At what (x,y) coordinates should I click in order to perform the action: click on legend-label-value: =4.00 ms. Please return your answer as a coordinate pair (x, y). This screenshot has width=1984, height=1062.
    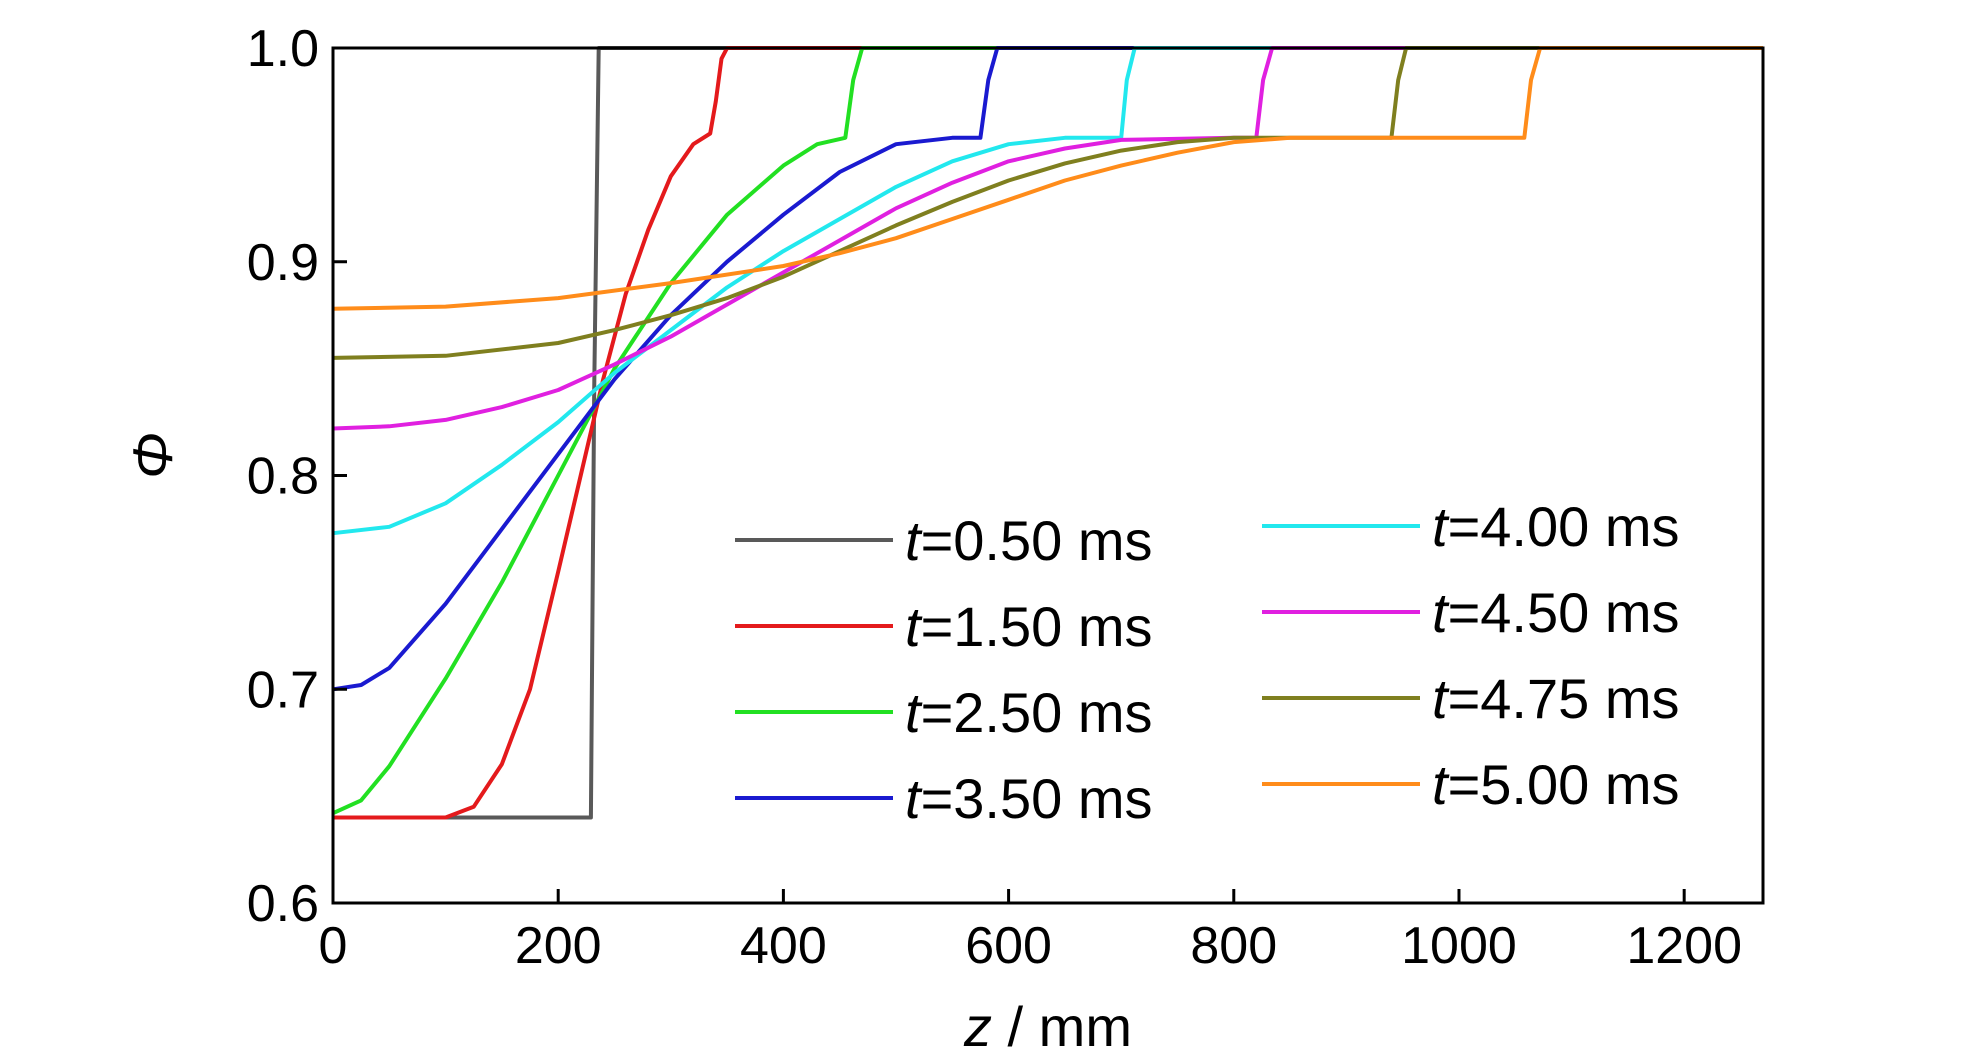
    Looking at the image, I should click on (1564, 526).